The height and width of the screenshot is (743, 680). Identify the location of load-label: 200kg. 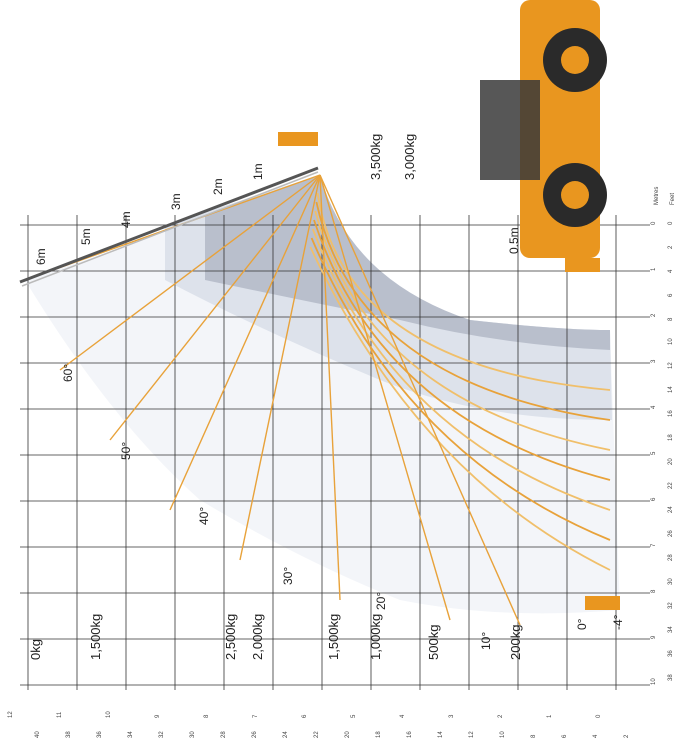
(515, 642).